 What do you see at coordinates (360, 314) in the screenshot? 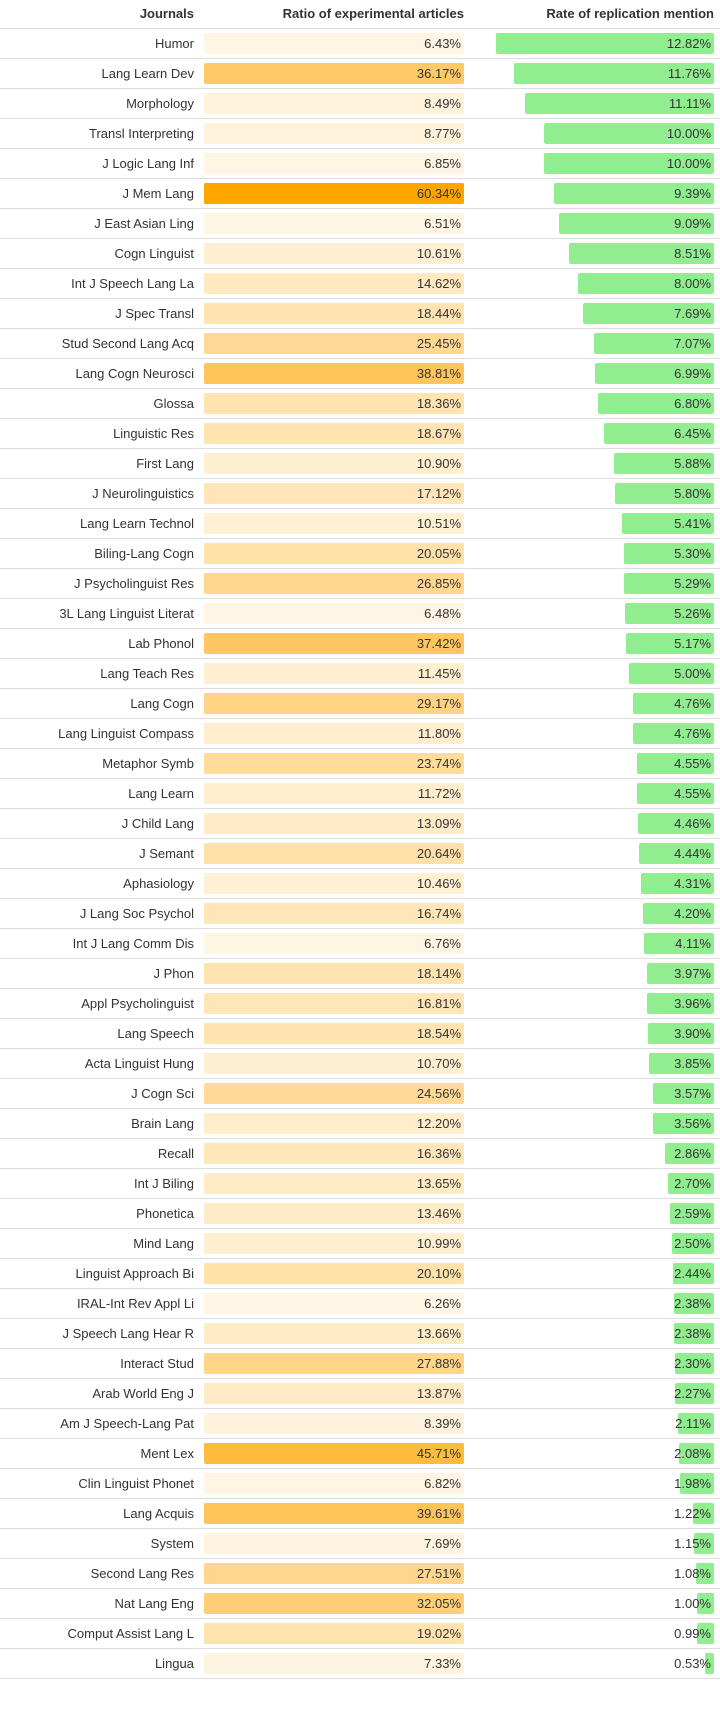
I see `table-row: J Spec Transl 18.44% 7.69%` at bounding box center [360, 314].